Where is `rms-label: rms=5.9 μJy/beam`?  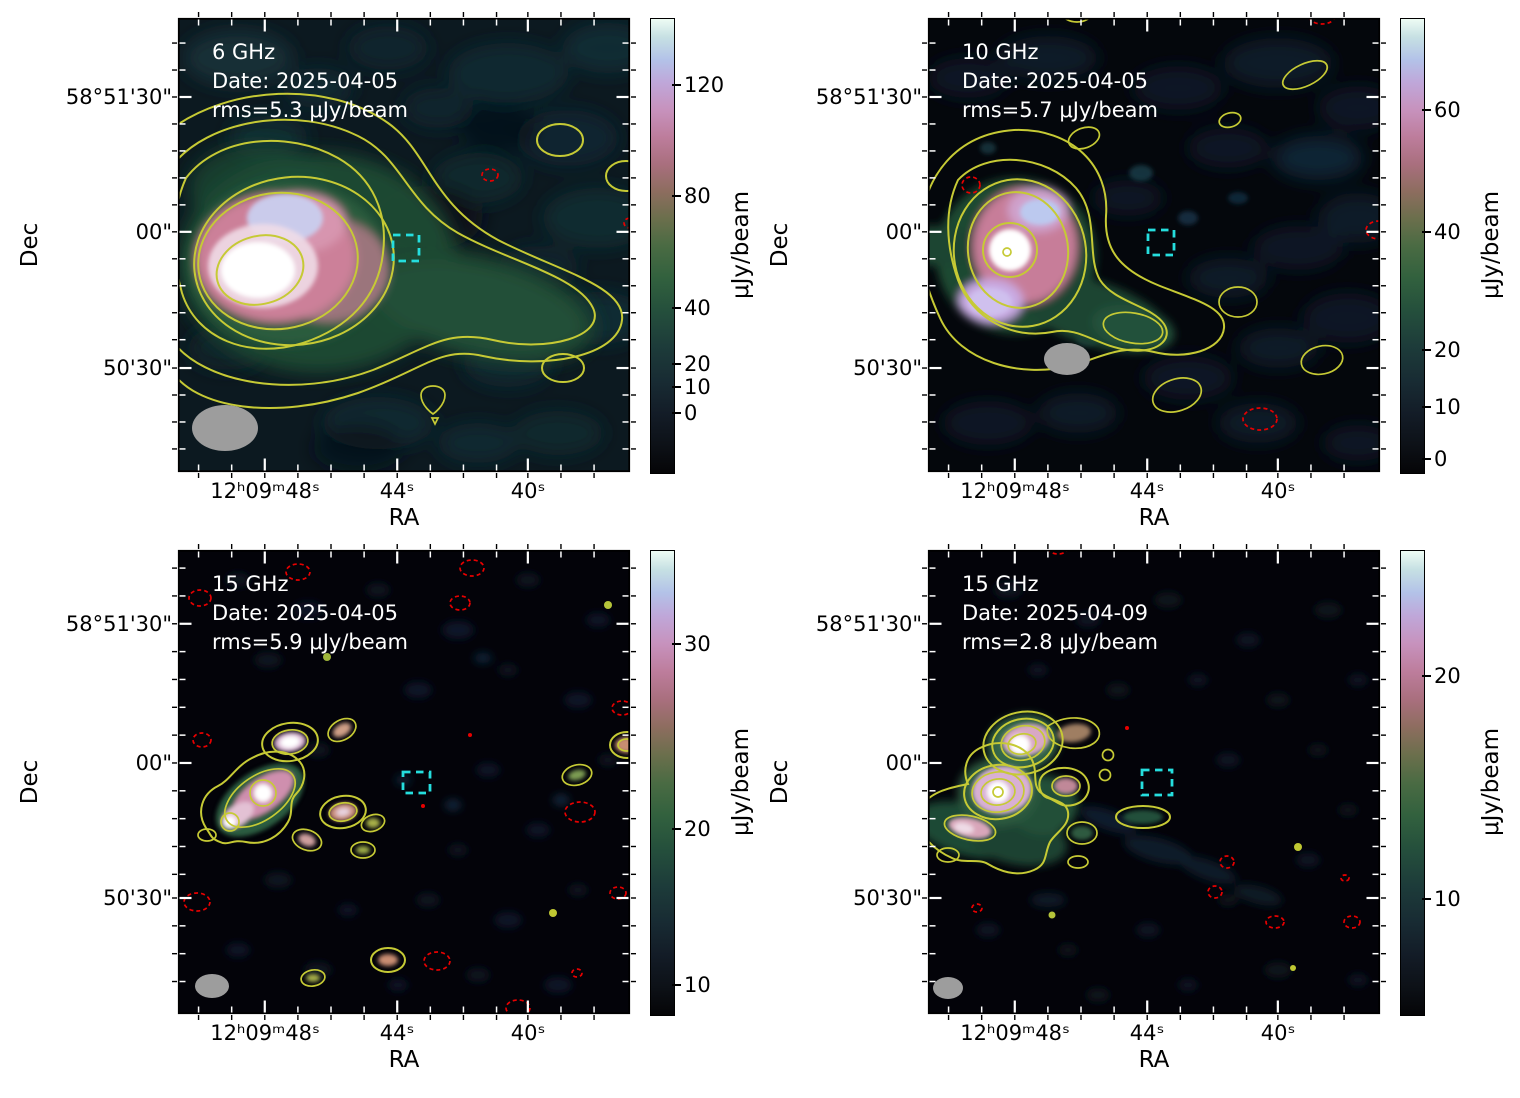
rms-label: rms=5.9 μJy/beam is located at coordinates (310, 642).